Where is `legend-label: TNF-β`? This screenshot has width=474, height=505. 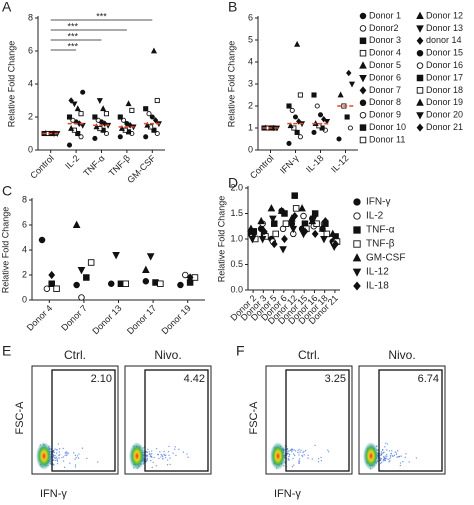
legend-label: TNF-β is located at coordinates (380, 244).